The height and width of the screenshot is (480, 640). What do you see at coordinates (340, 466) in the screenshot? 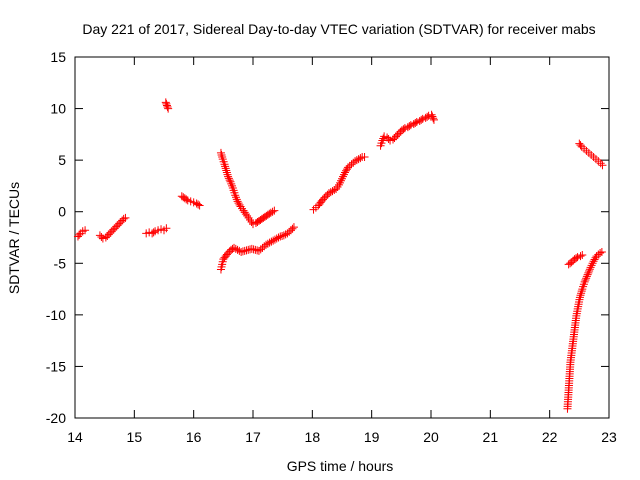
I see `x-axis-label: GPS time / hours` at bounding box center [340, 466].